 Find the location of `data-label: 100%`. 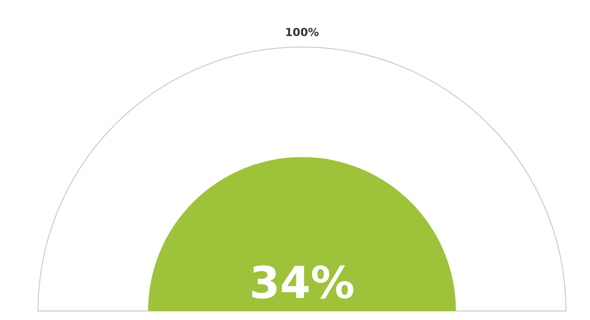

data-label: 100% is located at coordinates (302, 32).